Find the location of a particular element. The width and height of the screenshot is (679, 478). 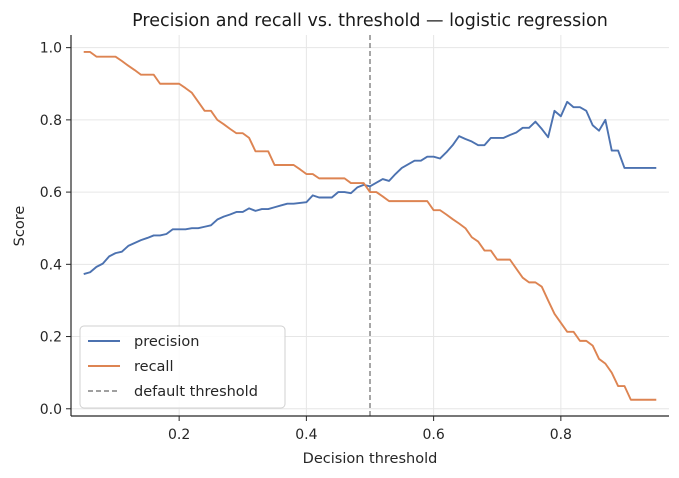

x-tick-label: 0.4 is located at coordinates (306, 435).